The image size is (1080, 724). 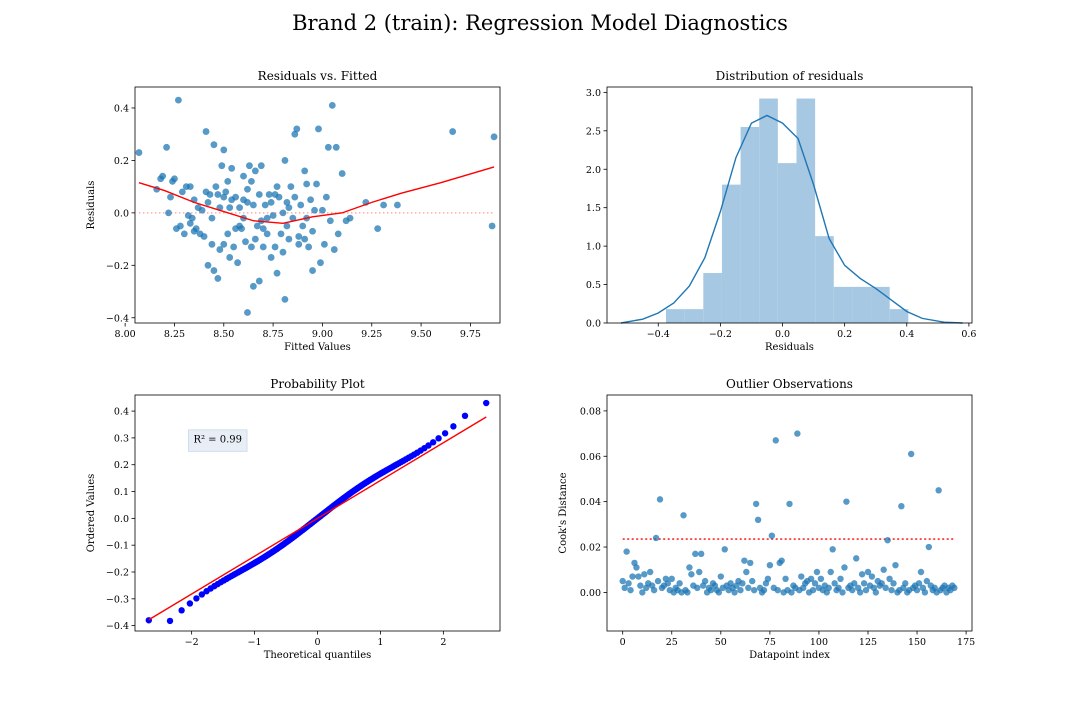 What do you see at coordinates (593, 131) in the screenshot?
I see `y-tick-label: 2.5` at bounding box center [593, 131].